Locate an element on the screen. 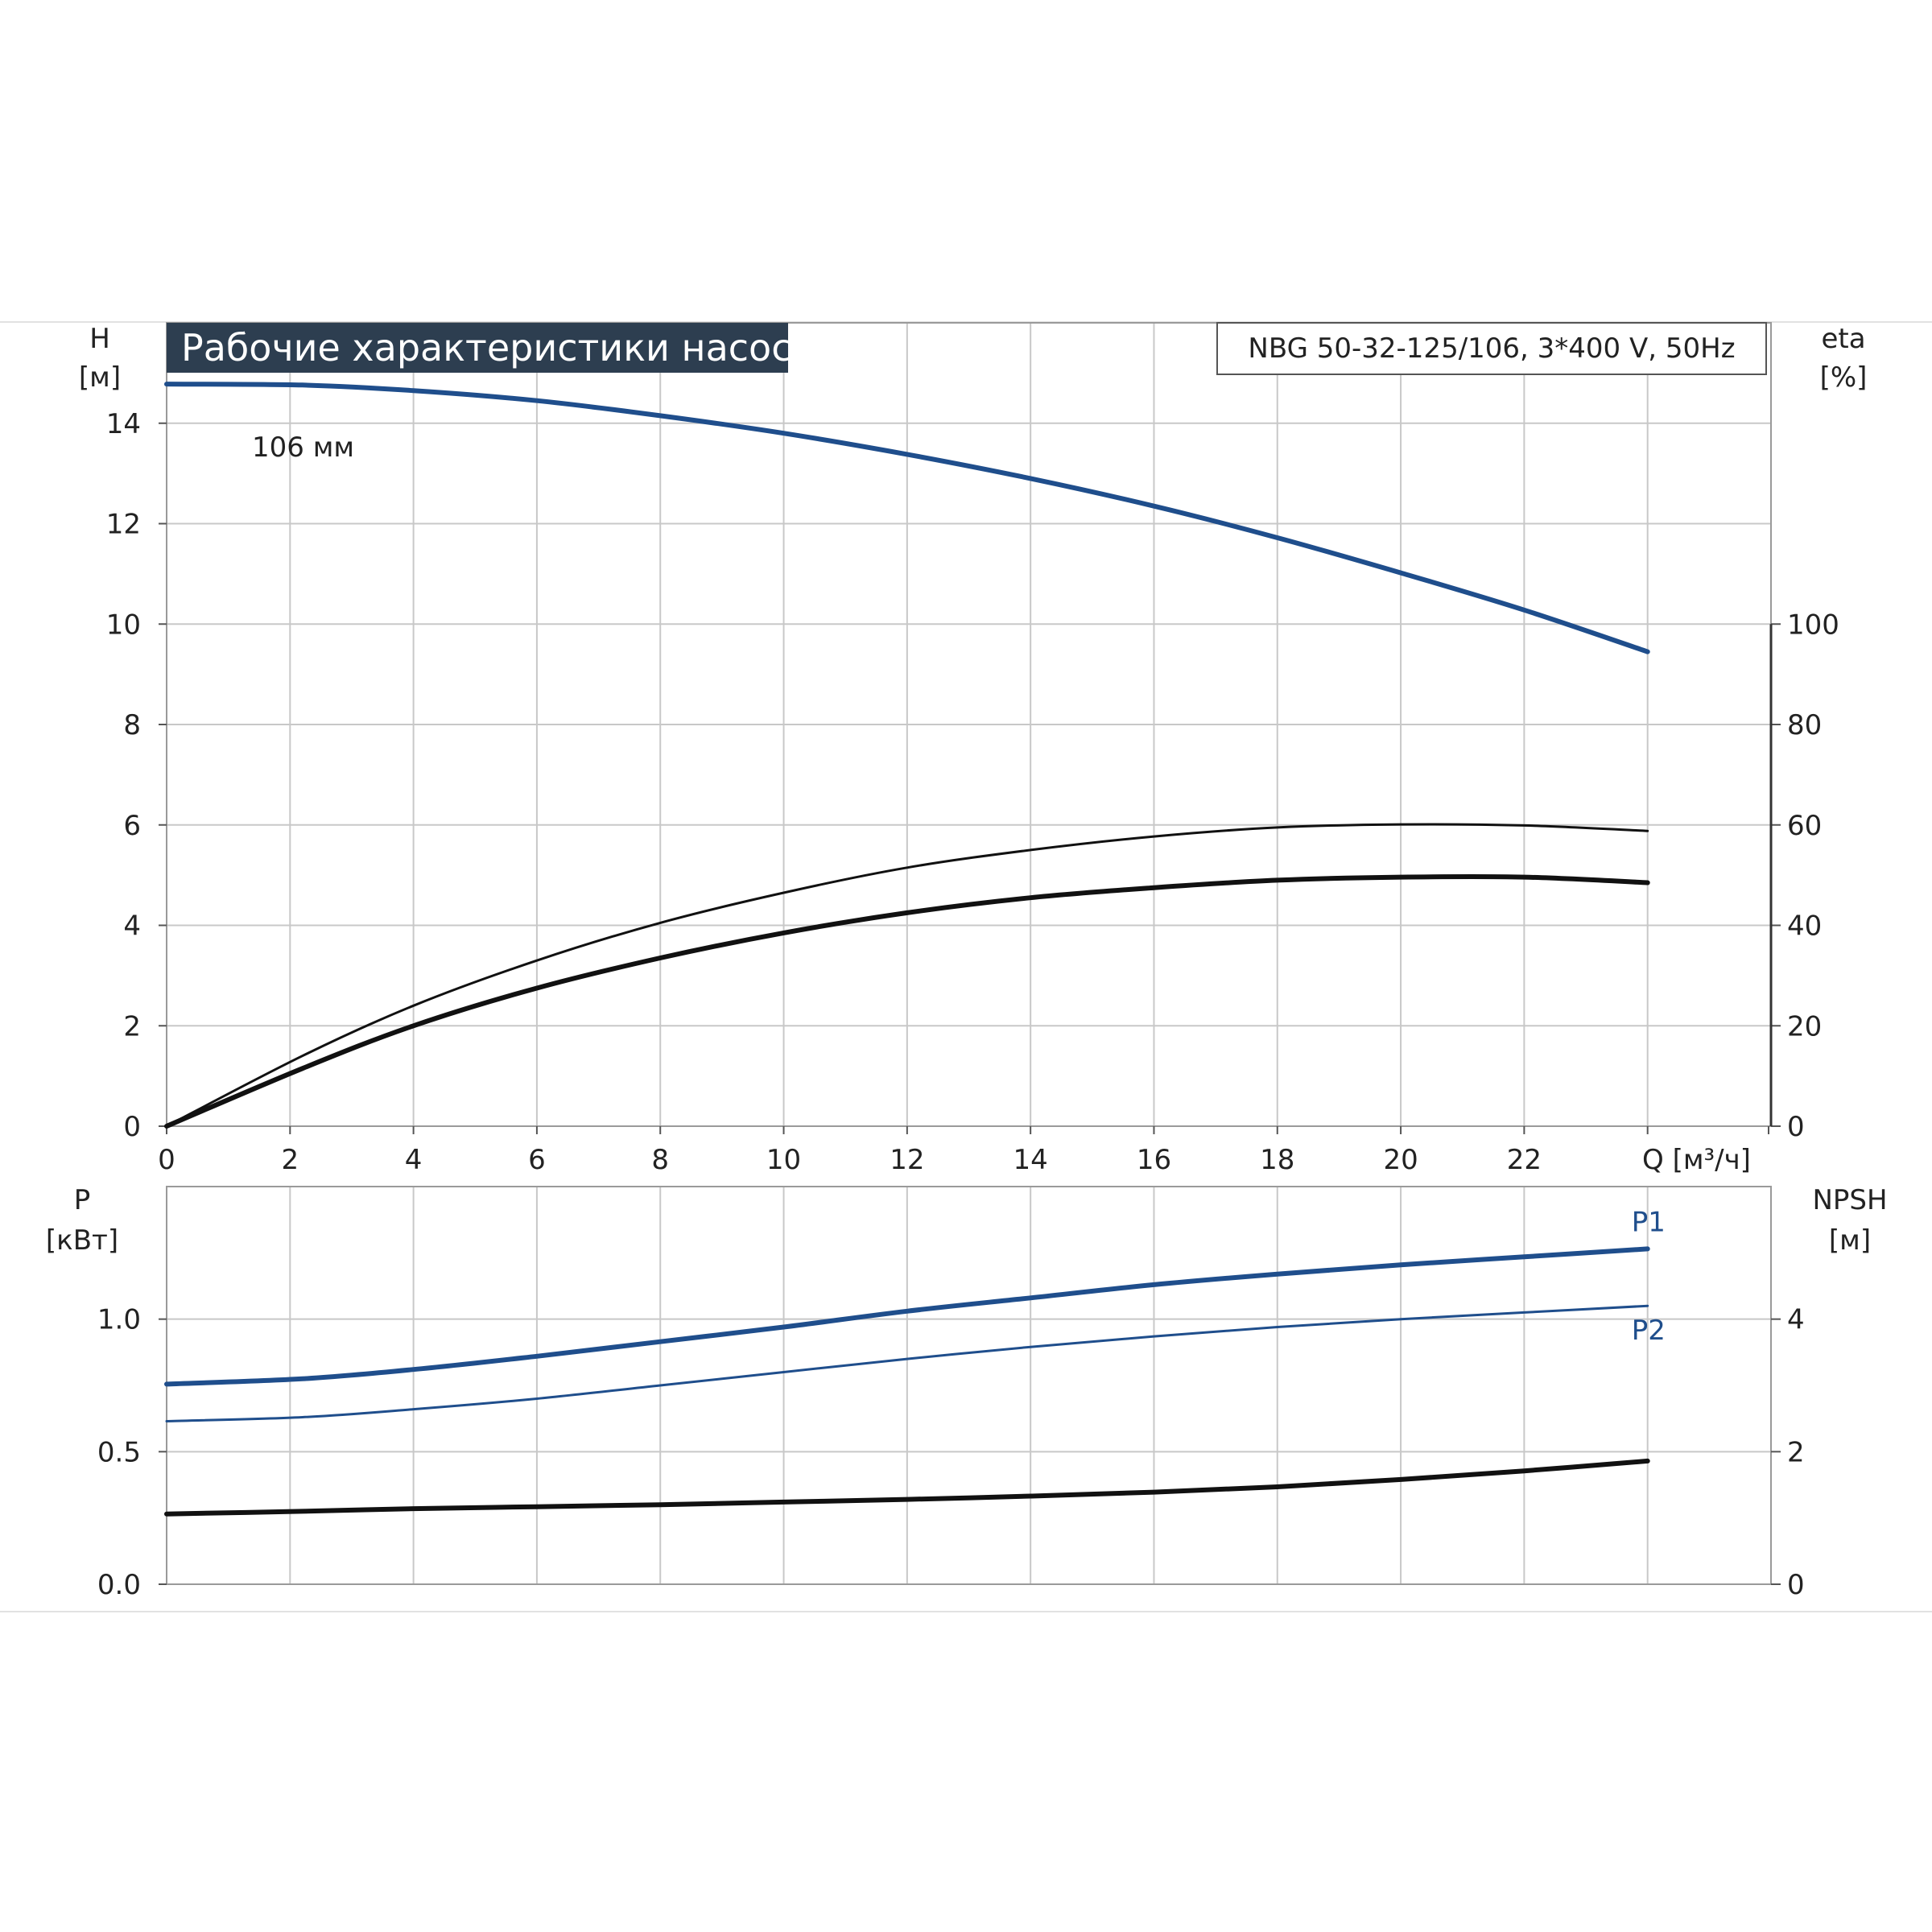 The height and width of the screenshot is (1932, 1932). y-left-tick-label: 1.0 is located at coordinates (119, 1320).